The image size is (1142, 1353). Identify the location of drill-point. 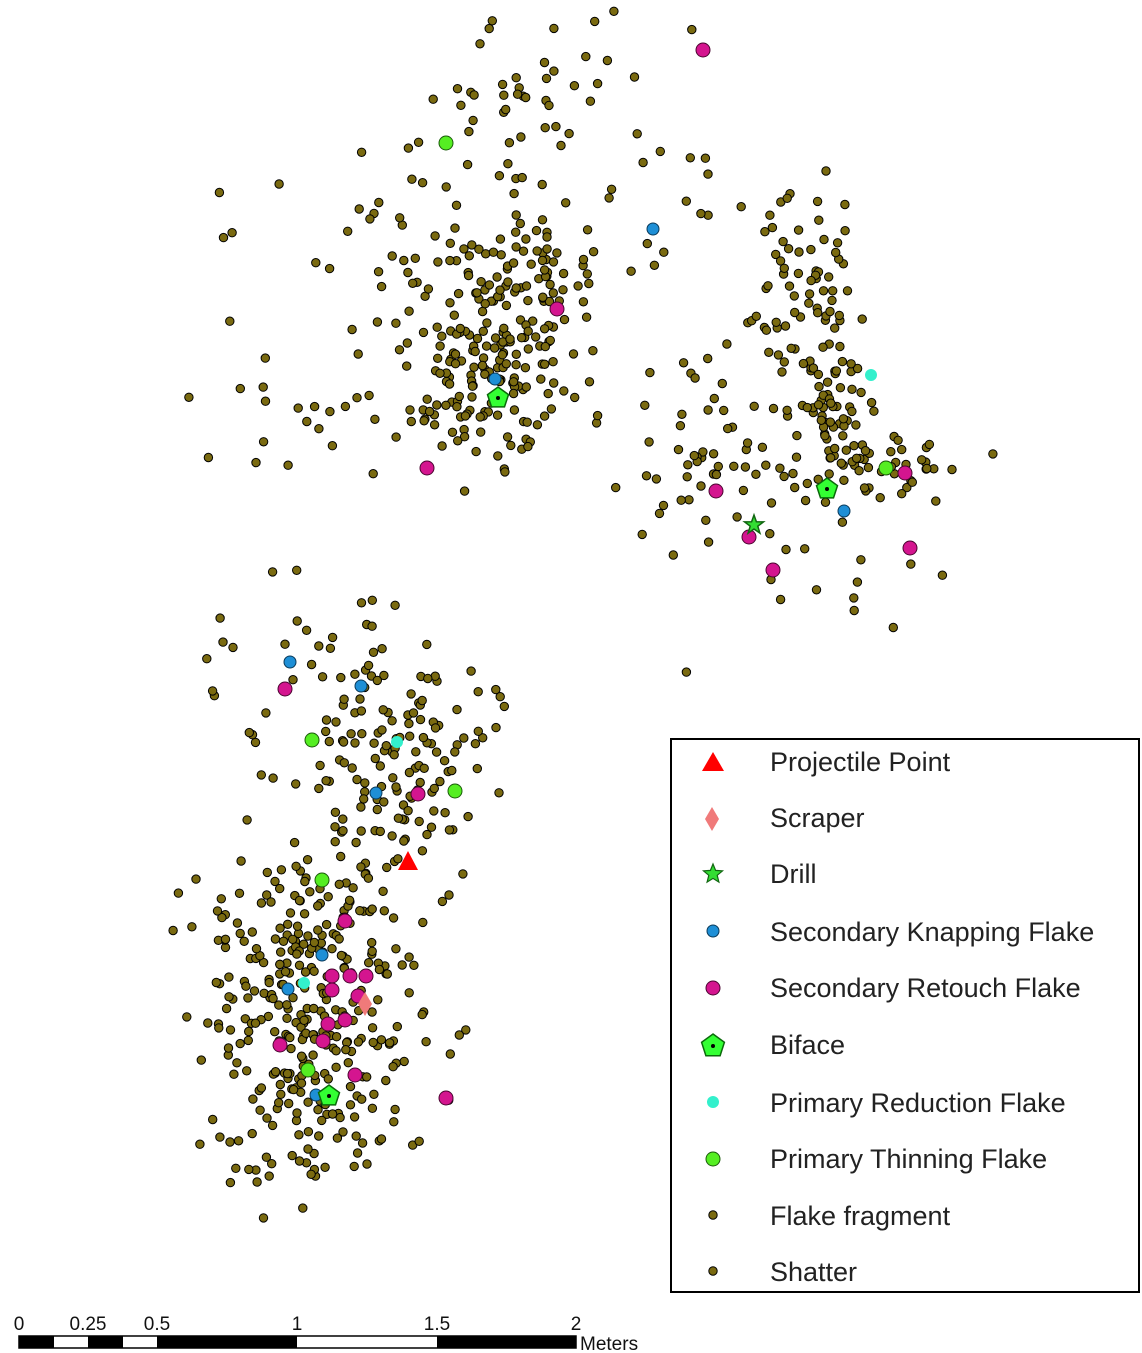
(754, 523).